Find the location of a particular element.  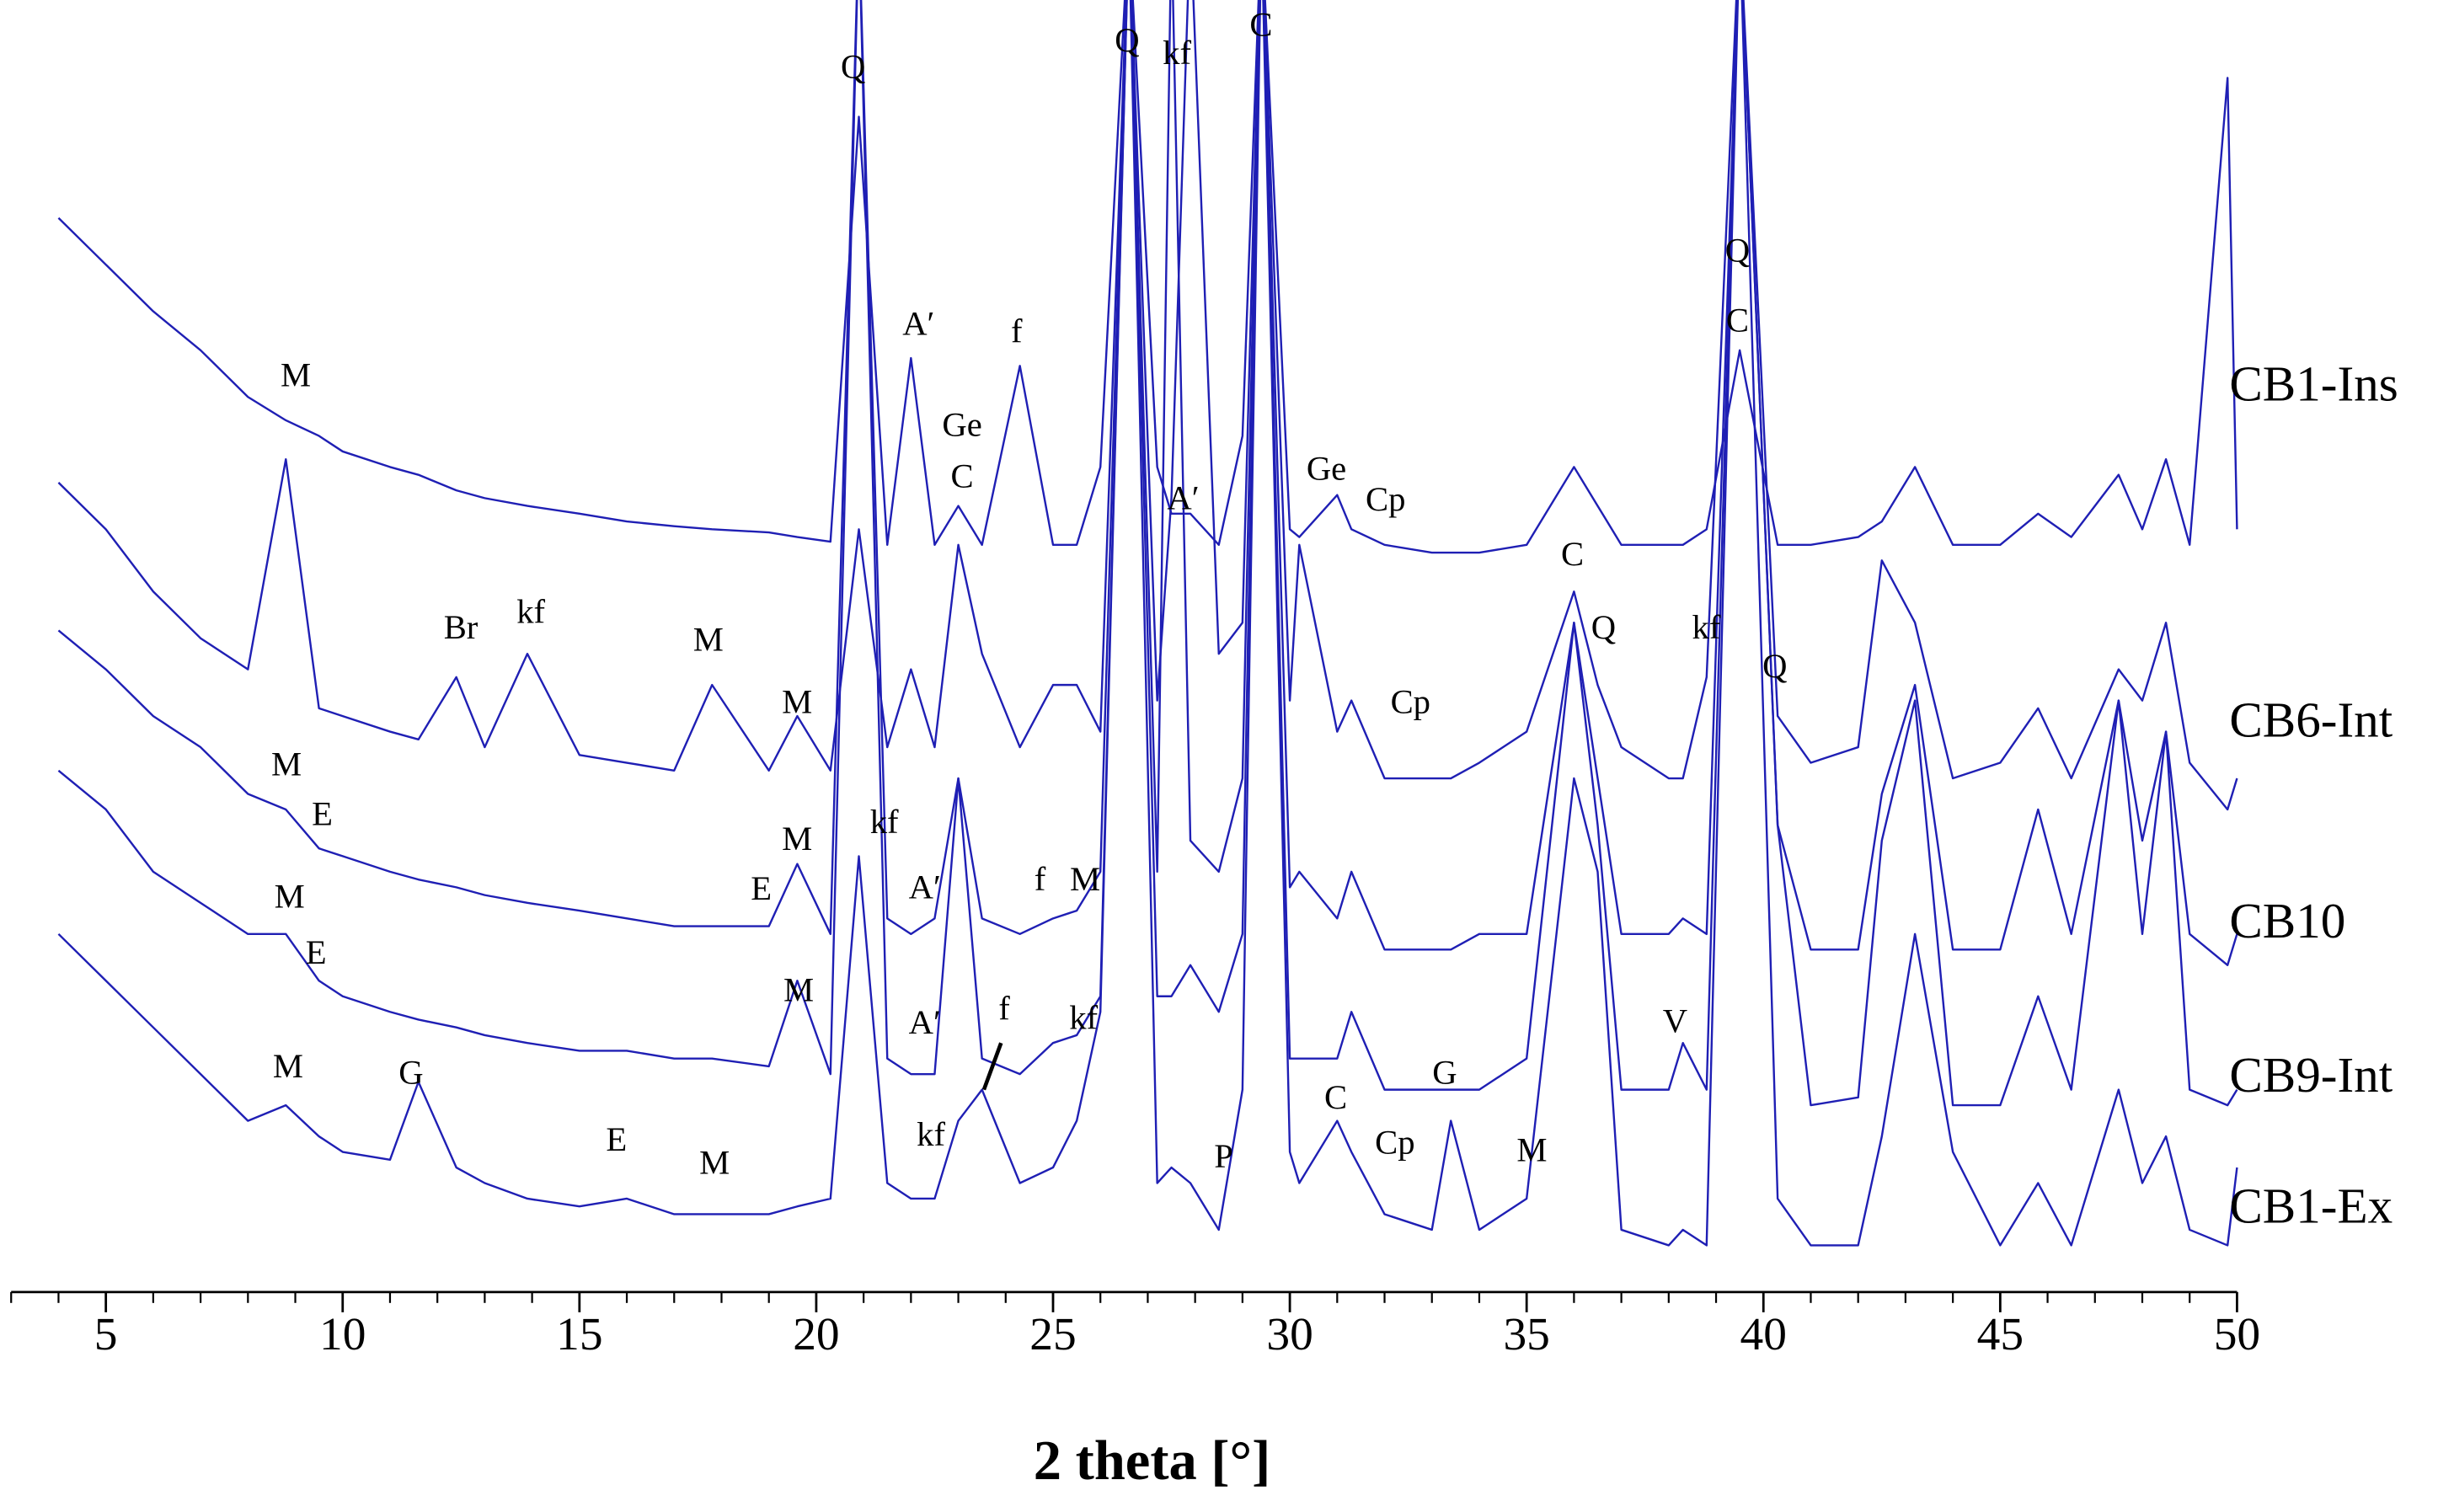

x-tick-label: 50 is located at coordinates (2237, 1334).